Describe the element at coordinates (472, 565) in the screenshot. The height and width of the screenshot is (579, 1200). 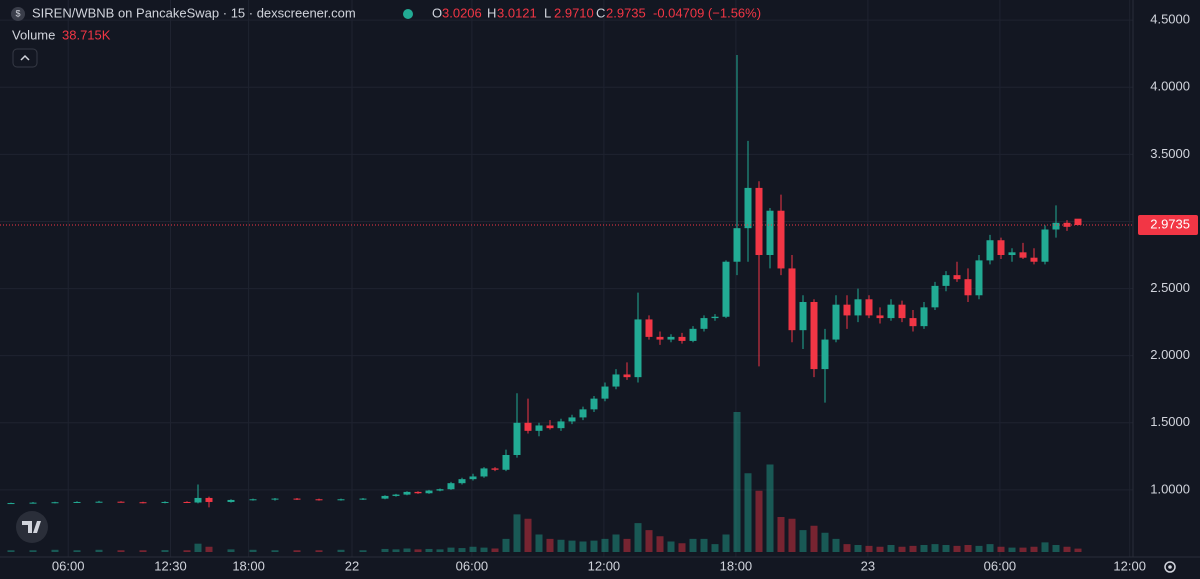
I see `x-tick-label: 06:00` at that location.